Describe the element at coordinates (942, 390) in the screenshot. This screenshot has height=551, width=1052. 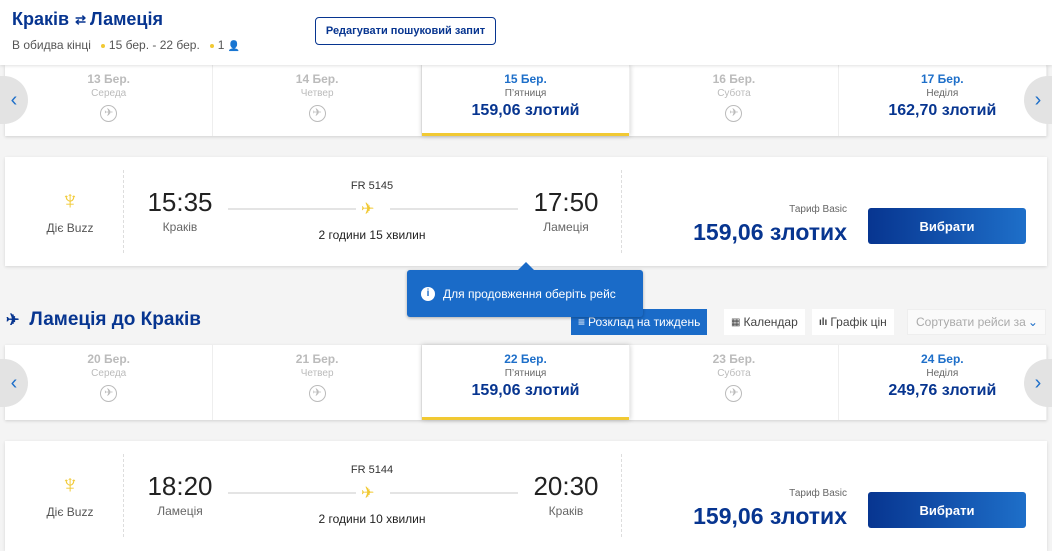
I see `date-price: 249,76 злотий` at that location.